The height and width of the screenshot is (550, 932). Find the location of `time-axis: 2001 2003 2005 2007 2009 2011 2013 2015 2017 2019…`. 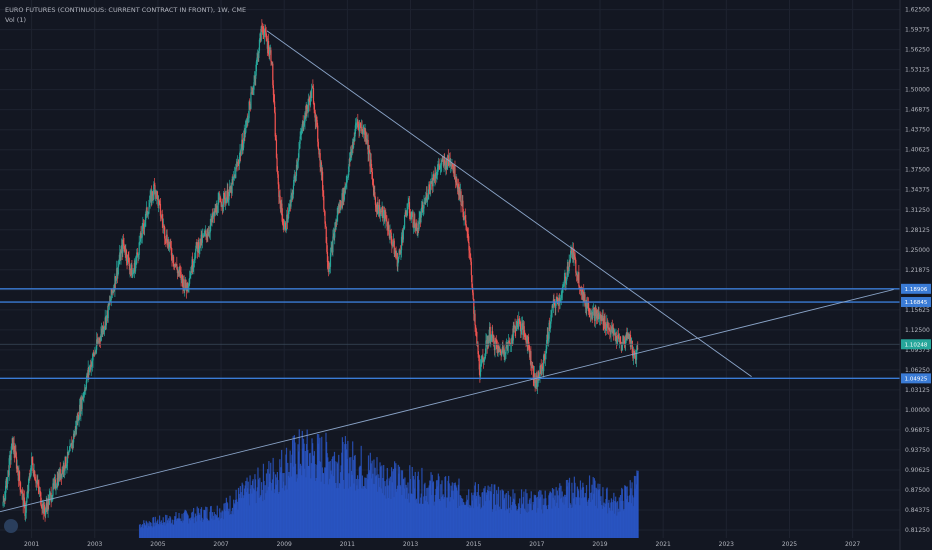

time-axis: 2001 2003 2005 2007 2009 2011 2013 2015 2017 2019… is located at coordinates (442, 544).